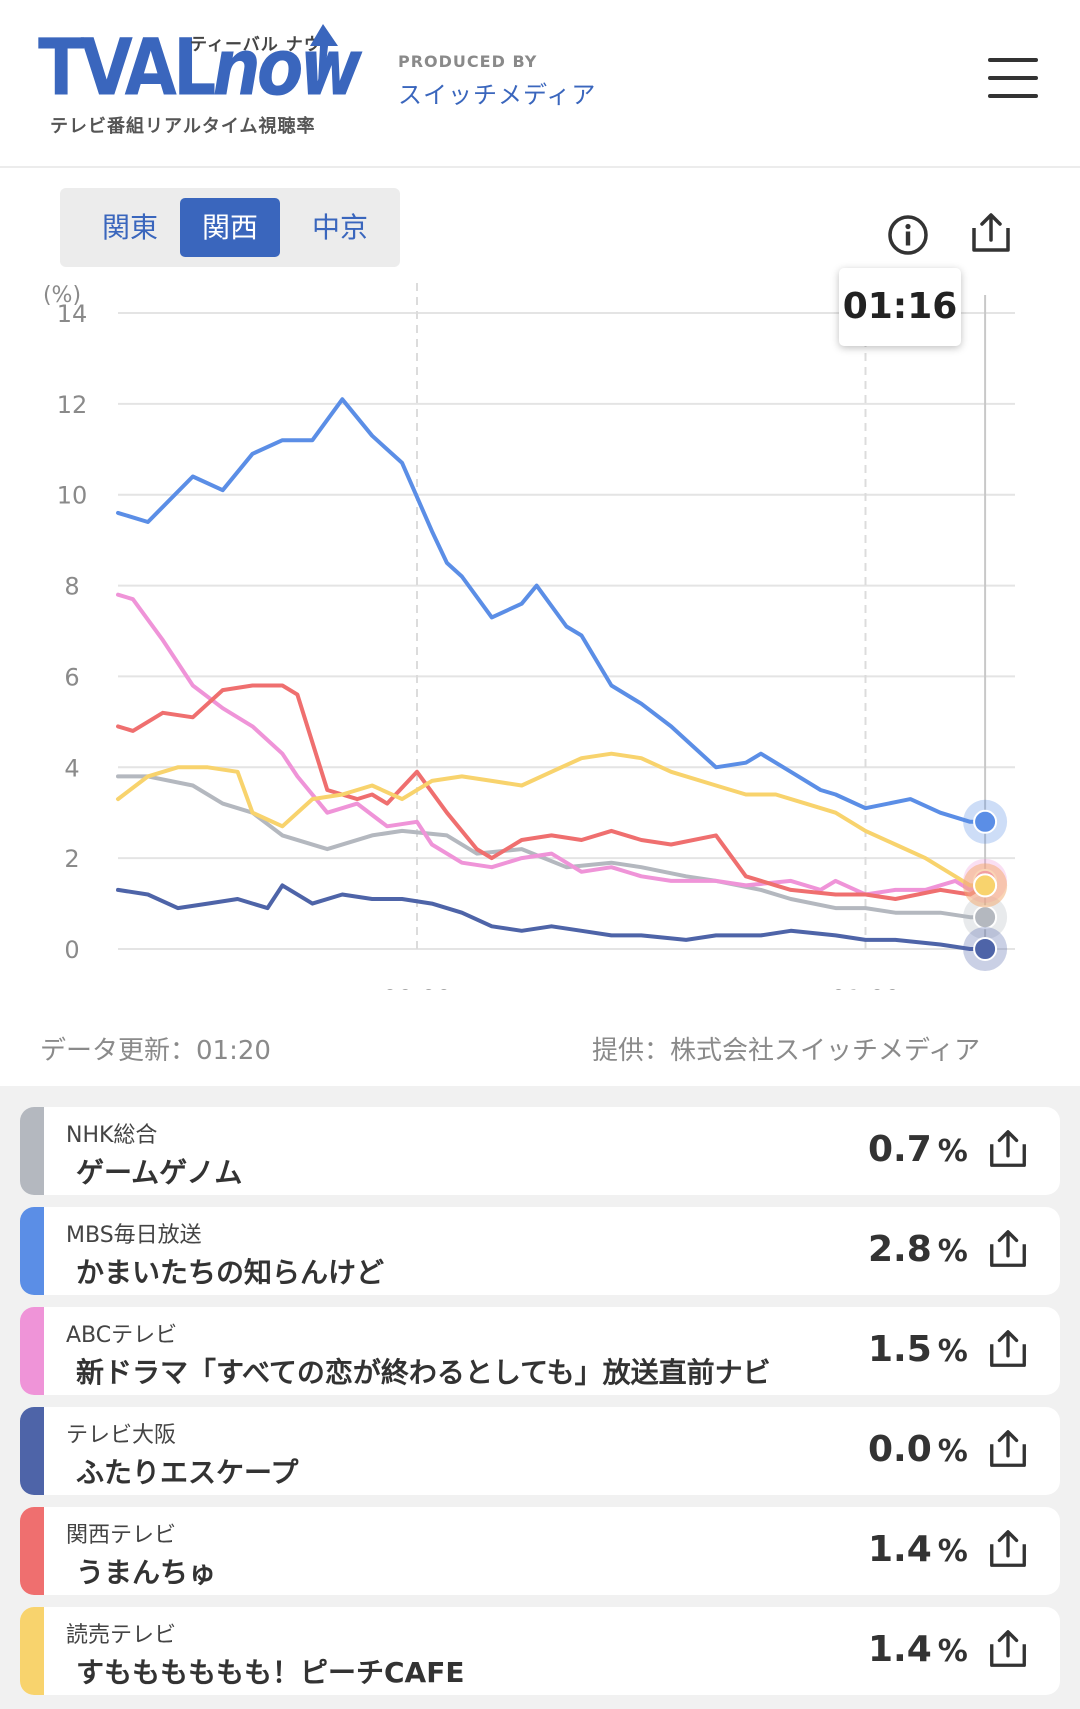  Describe the element at coordinates (416, 987) in the screenshot. I see `x-tick-label: 00:00` at that location.